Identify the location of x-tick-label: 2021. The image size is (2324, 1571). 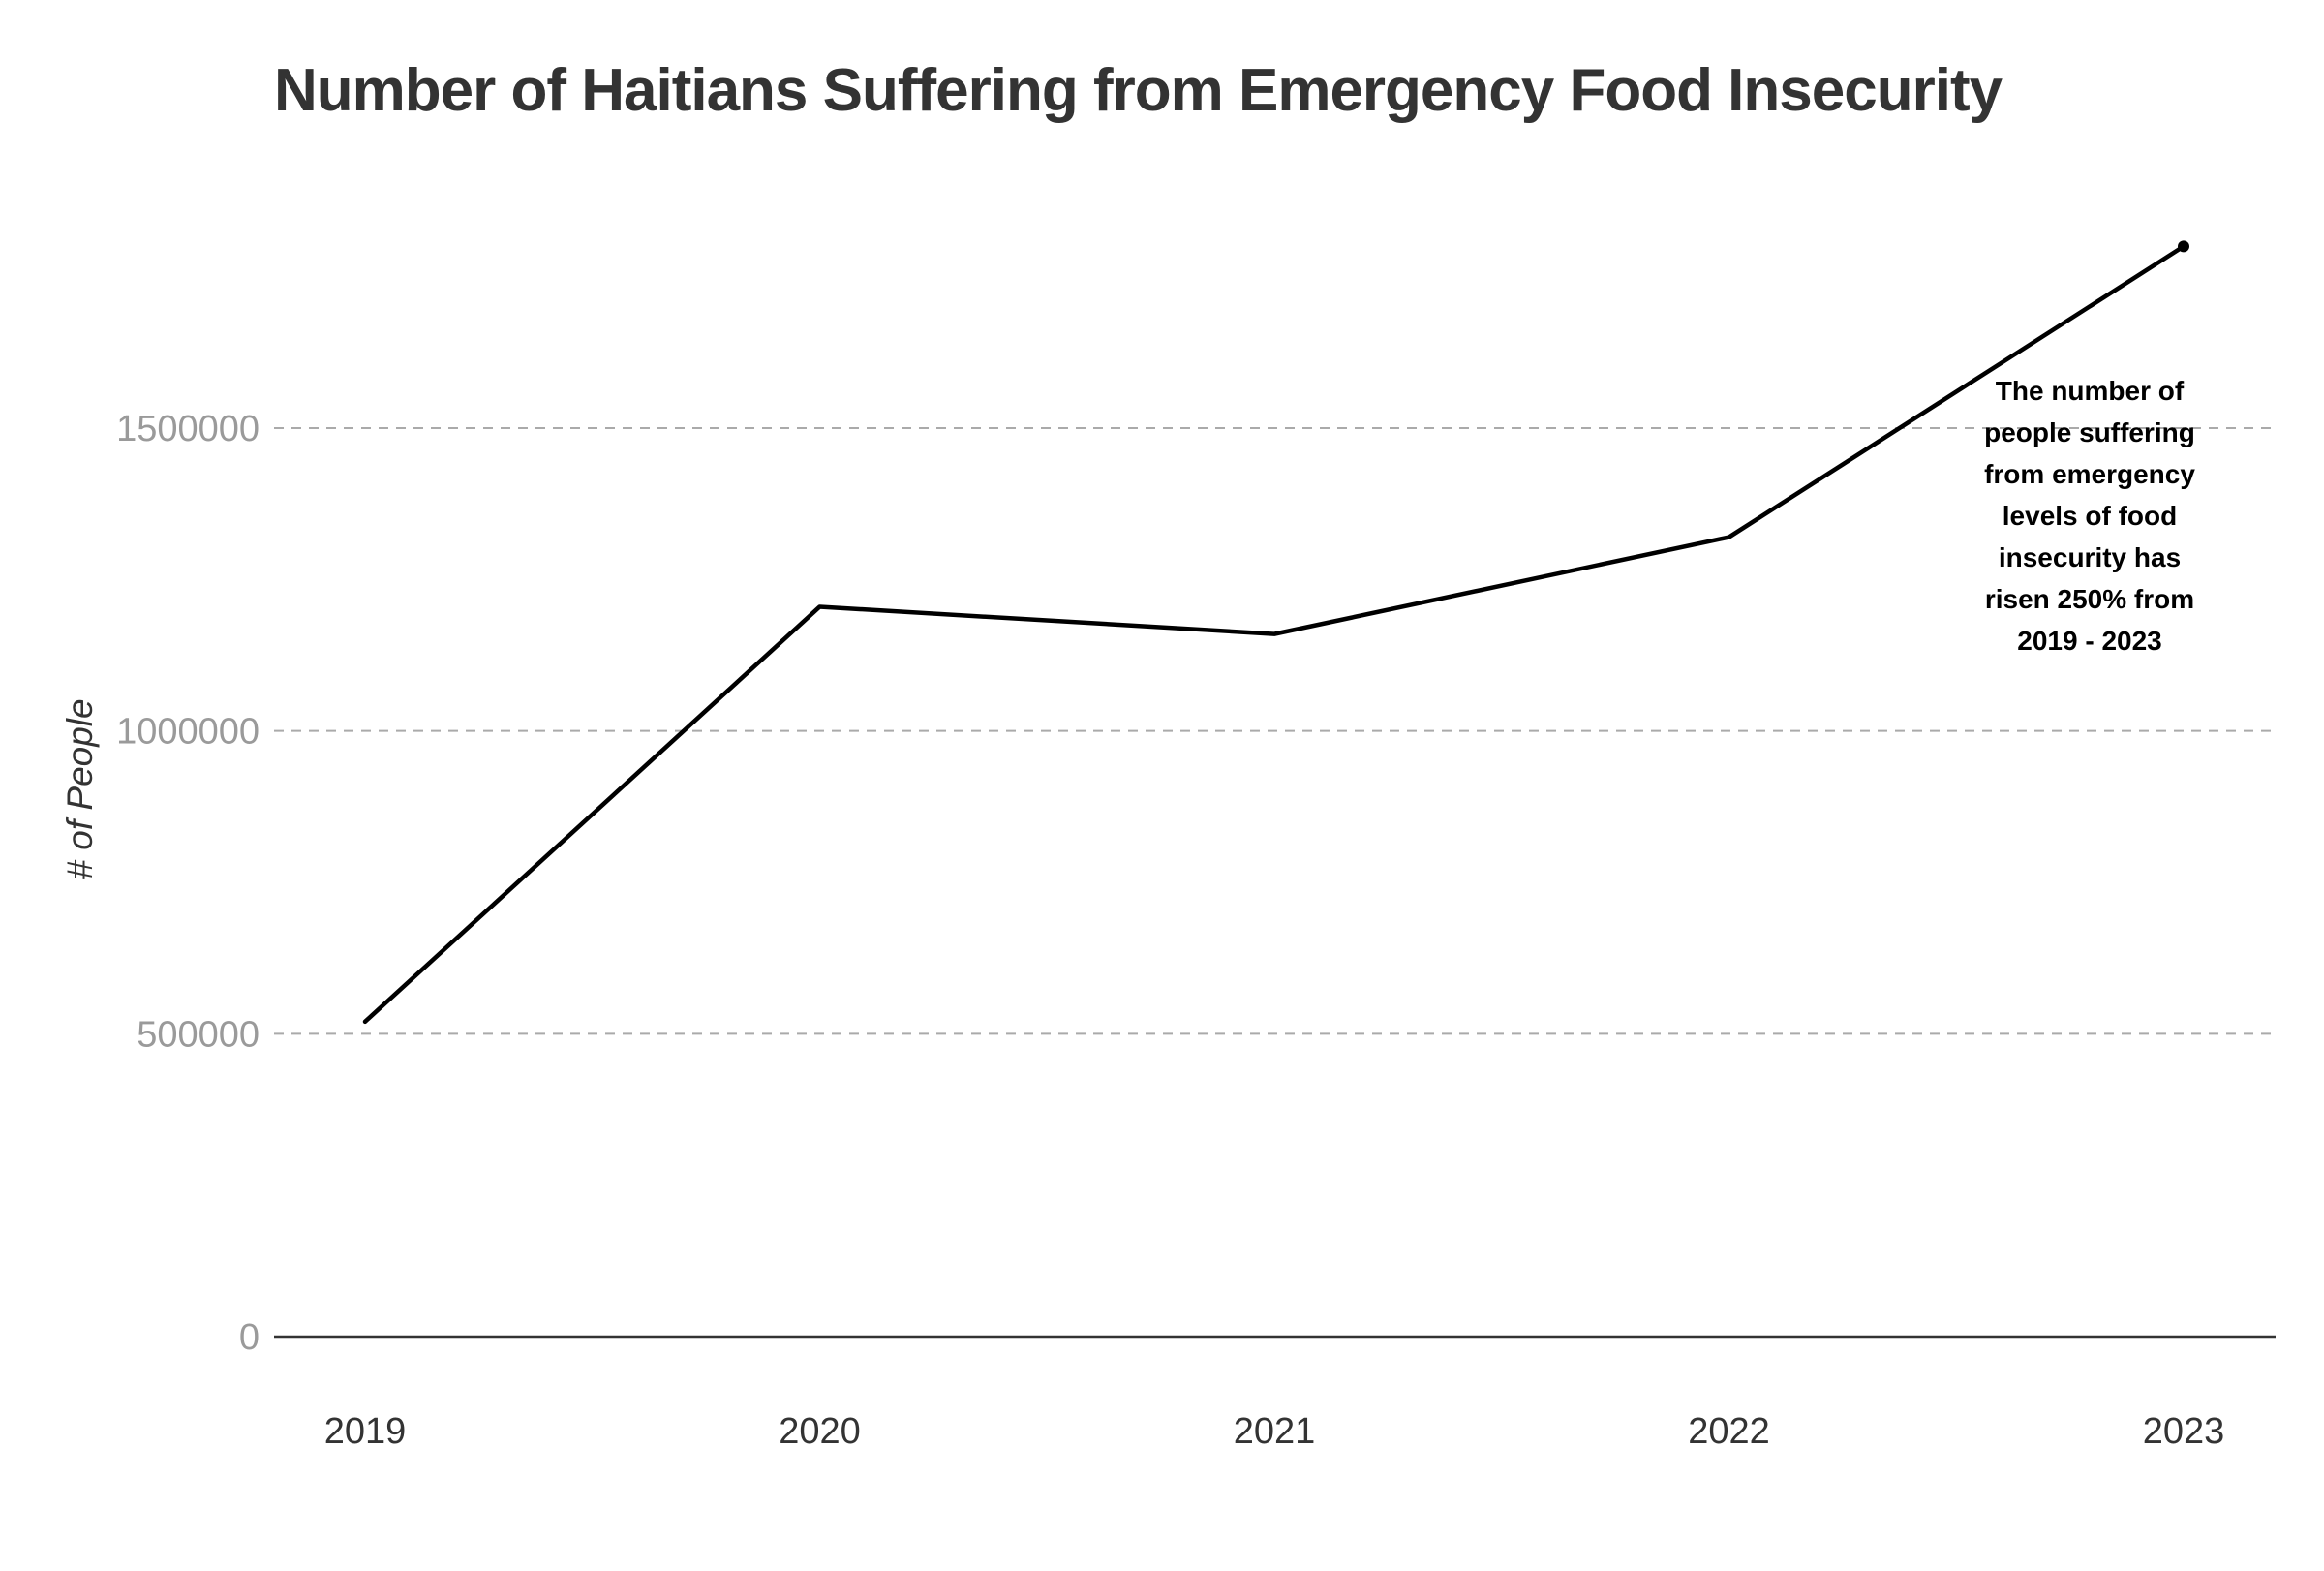
(1275, 1431).